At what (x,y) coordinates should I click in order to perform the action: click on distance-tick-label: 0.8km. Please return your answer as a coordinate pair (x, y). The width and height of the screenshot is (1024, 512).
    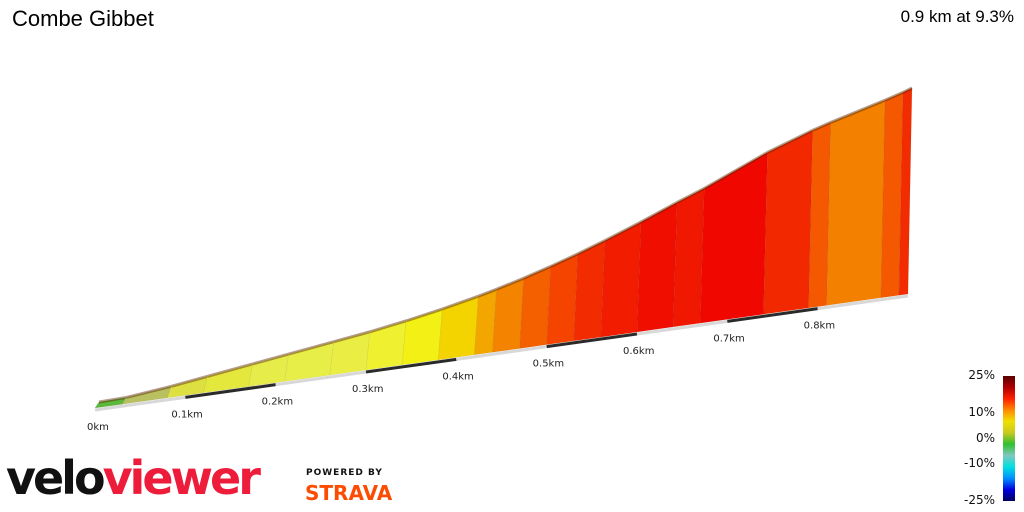
    Looking at the image, I should click on (819, 326).